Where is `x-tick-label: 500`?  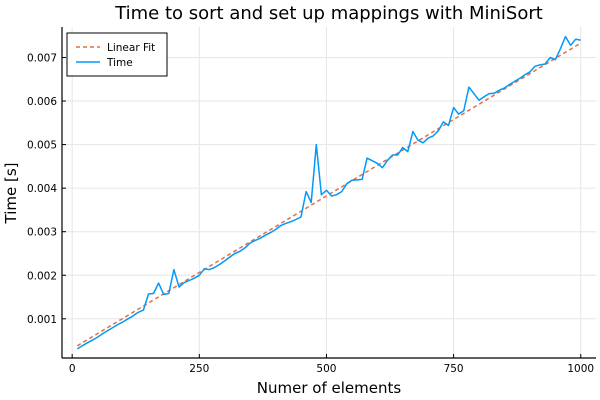 x-tick-label: 500 is located at coordinates (326, 369).